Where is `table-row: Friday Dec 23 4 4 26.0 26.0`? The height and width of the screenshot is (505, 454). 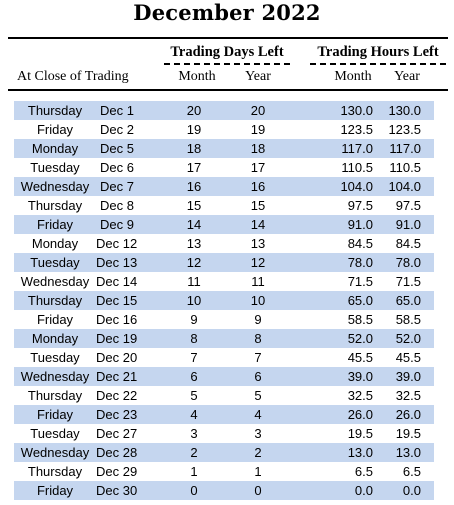 table-row: Friday Dec 23 4 4 26.0 26.0 is located at coordinates (224, 414).